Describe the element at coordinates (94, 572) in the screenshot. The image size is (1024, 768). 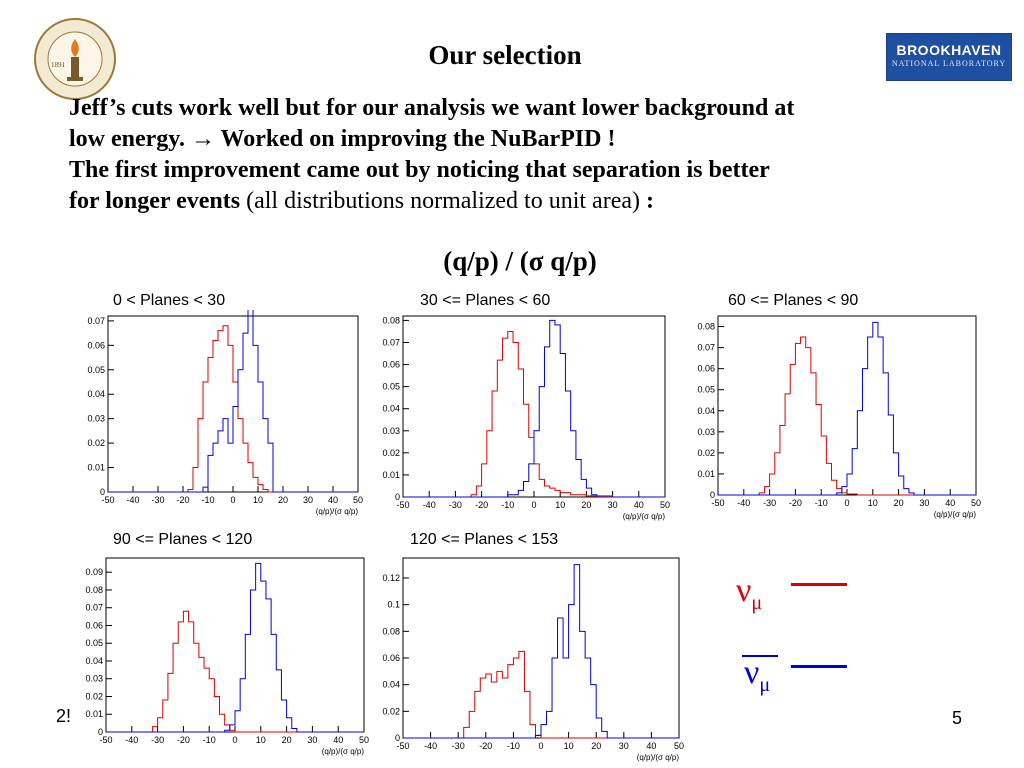
I see `y-tick-label: 0.09` at that location.